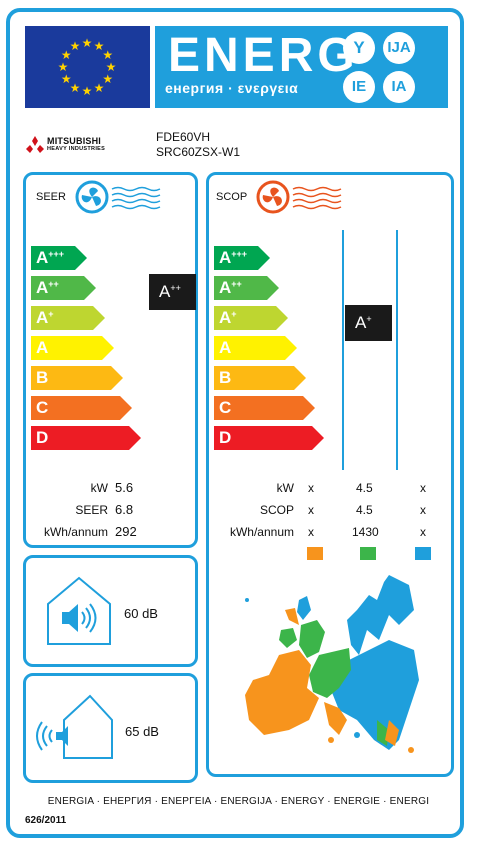 The width and height of the screenshot is (477, 849). What do you see at coordinates (261, 532) in the screenshot?
I see `heating-kwh-label: kWh/annum` at bounding box center [261, 532].